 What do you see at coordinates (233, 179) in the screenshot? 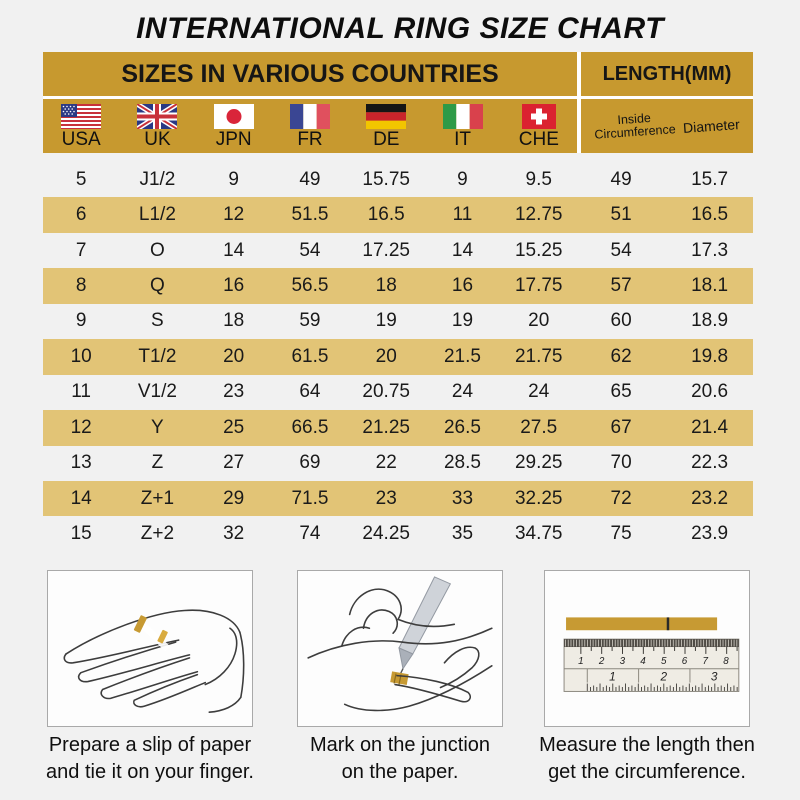
I see `table-cell: 9` at bounding box center [233, 179].